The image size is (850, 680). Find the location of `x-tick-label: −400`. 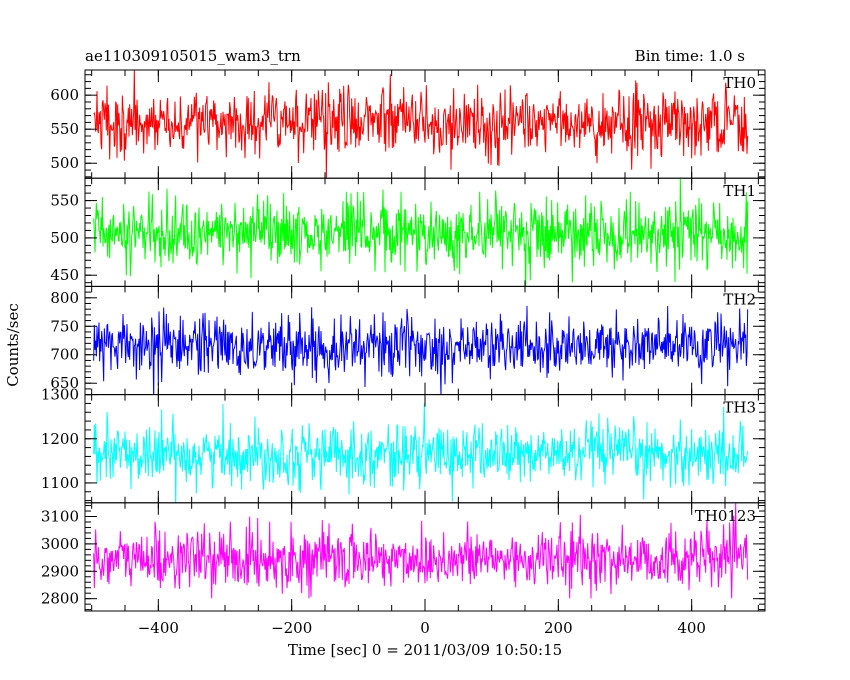

x-tick-label: −400 is located at coordinates (158, 628).